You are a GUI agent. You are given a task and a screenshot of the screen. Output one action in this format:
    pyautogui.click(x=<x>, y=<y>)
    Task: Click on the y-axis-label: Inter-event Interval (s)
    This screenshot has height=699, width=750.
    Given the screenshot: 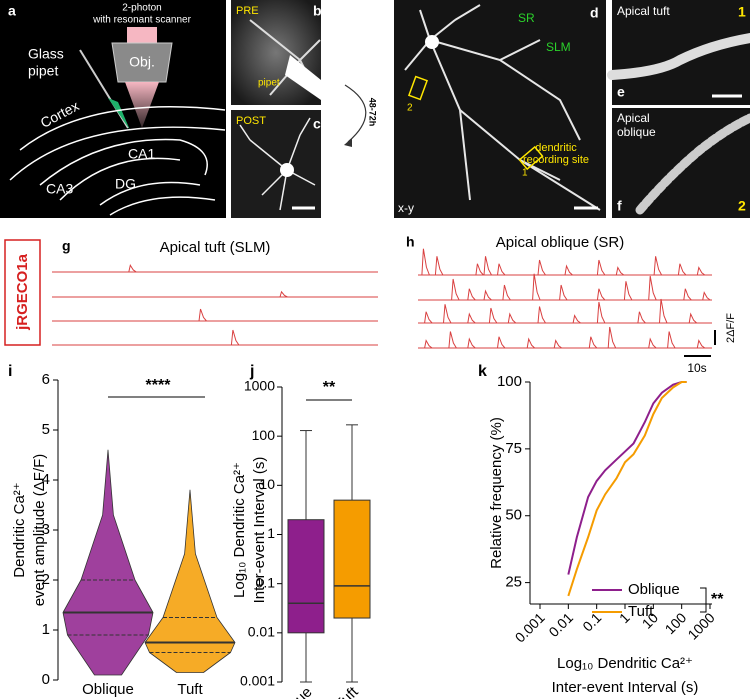 What is the action you would take?
    pyautogui.click(x=259, y=530)
    